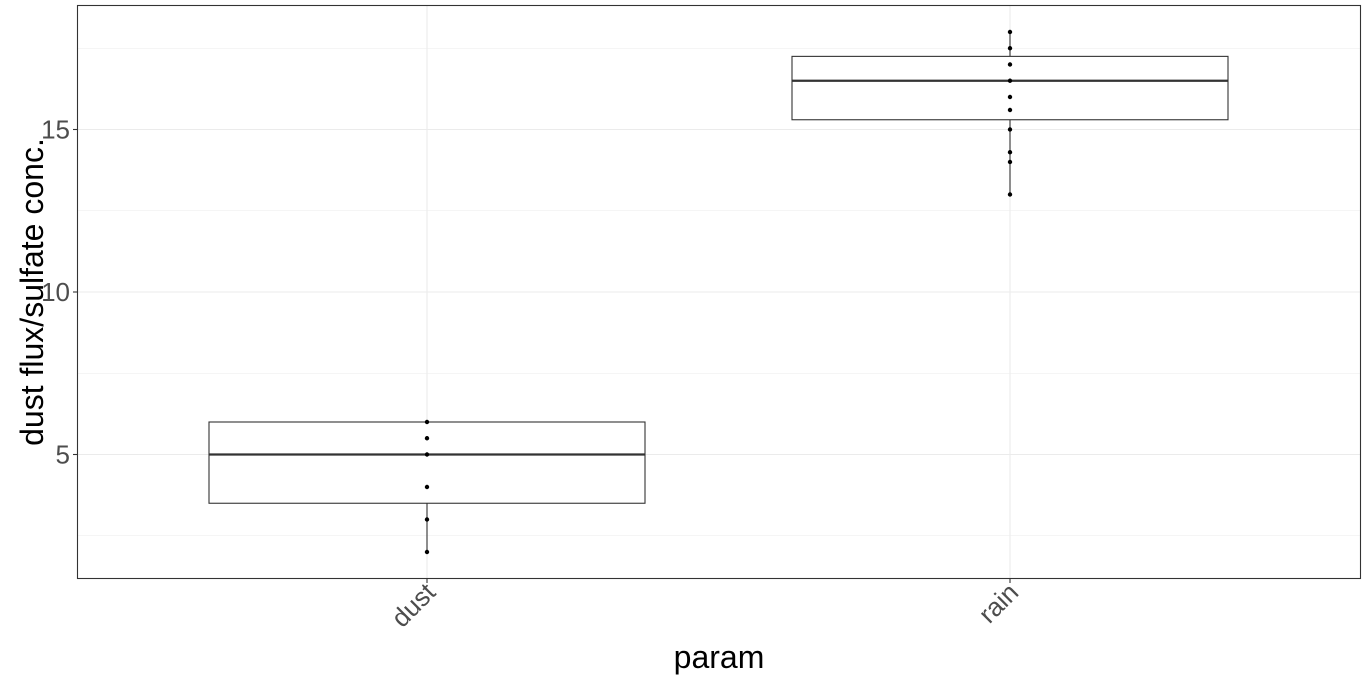 The width and height of the screenshot is (1366, 681). I want to click on x-tick-label: rain, so click(998, 603).